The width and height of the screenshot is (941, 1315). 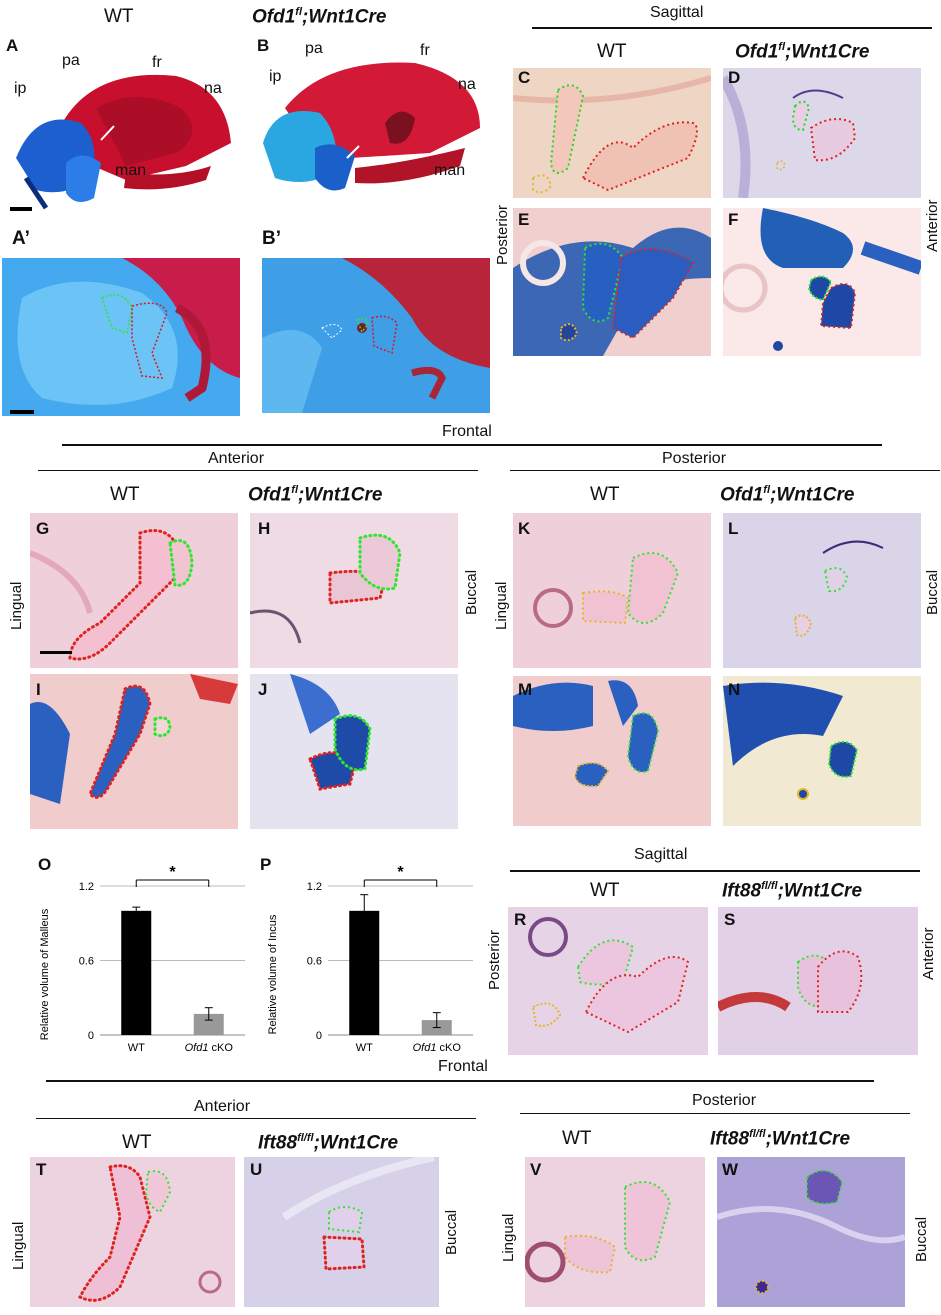 I want to click on panel-label-i: I, so click(x=38, y=689).